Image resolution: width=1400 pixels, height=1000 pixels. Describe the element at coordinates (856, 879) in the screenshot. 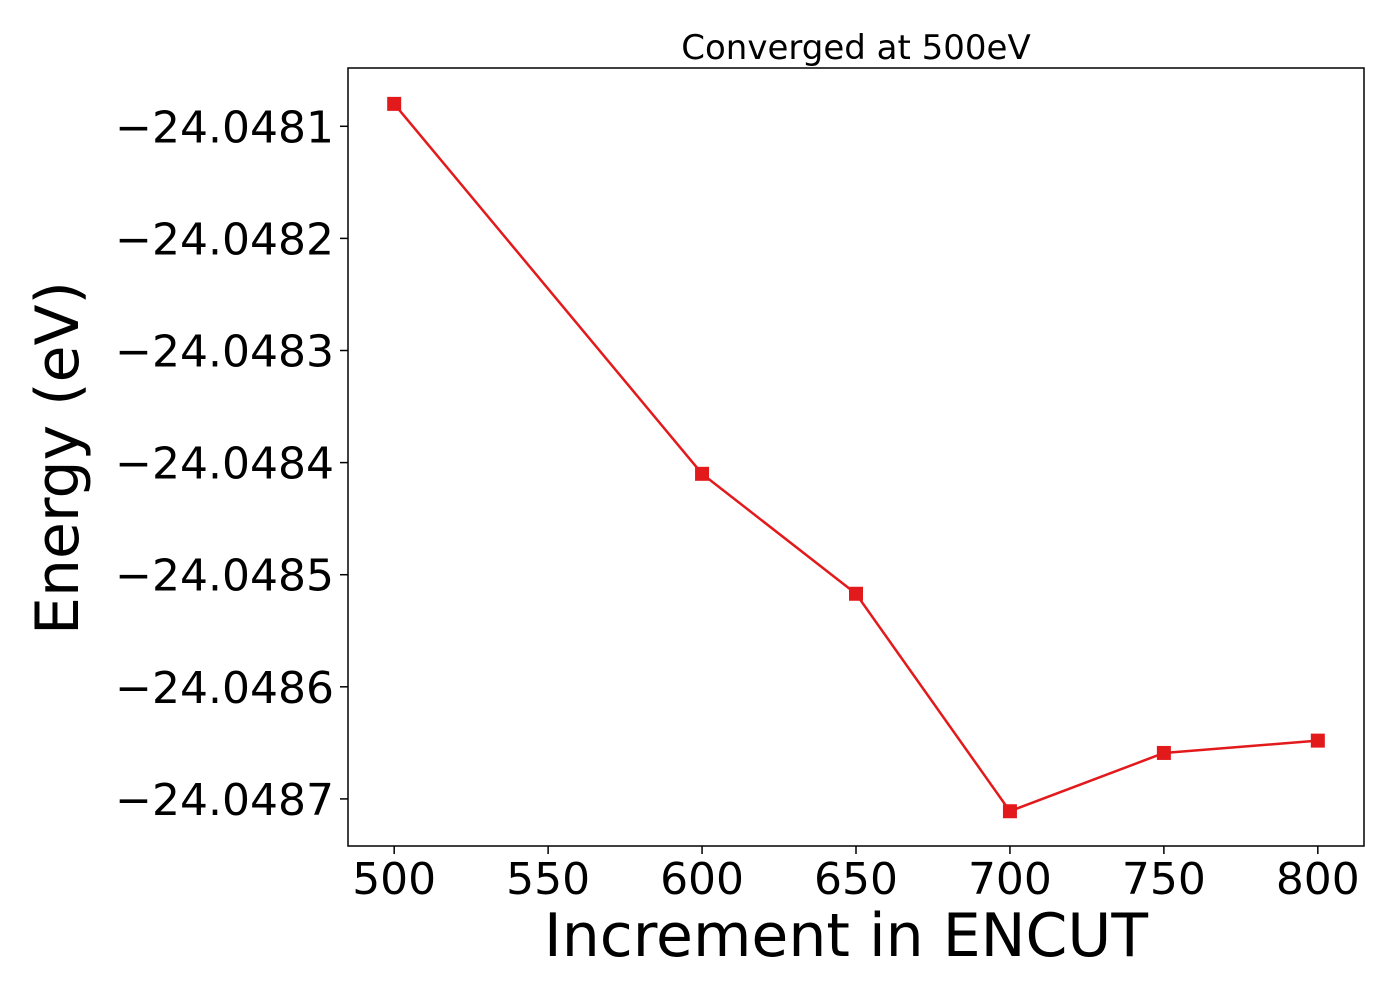

I see `x-tick-label: 650` at that location.